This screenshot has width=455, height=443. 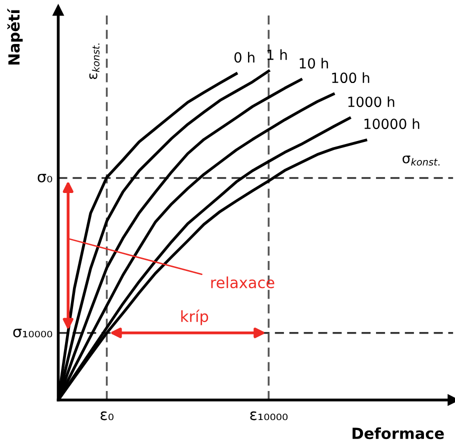 What do you see at coordinates (351, 78) in the screenshot?
I see `series-label: 100 h` at bounding box center [351, 78].